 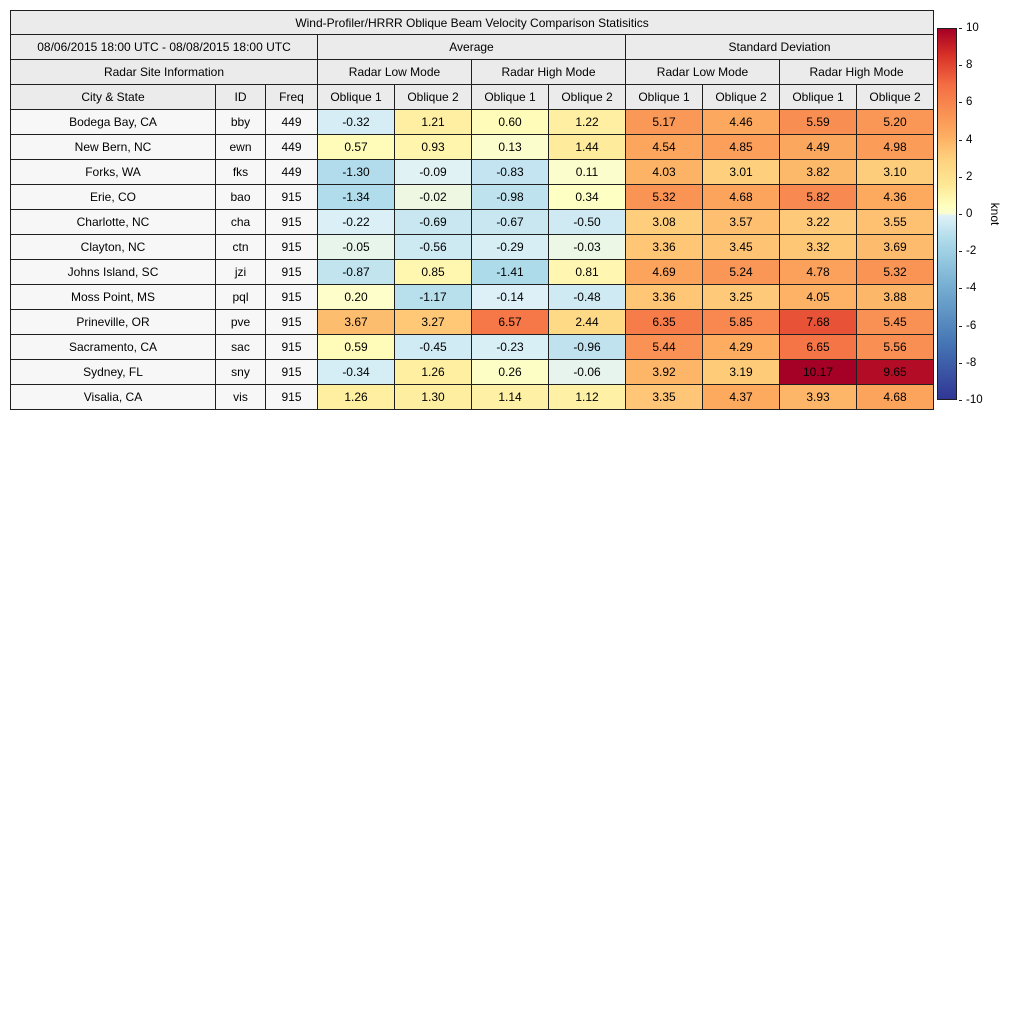 What do you see at coordinates (972, 28) in the screenshot?
I see `colorbar-tick-label: 10` at bounding box center [972, 28].